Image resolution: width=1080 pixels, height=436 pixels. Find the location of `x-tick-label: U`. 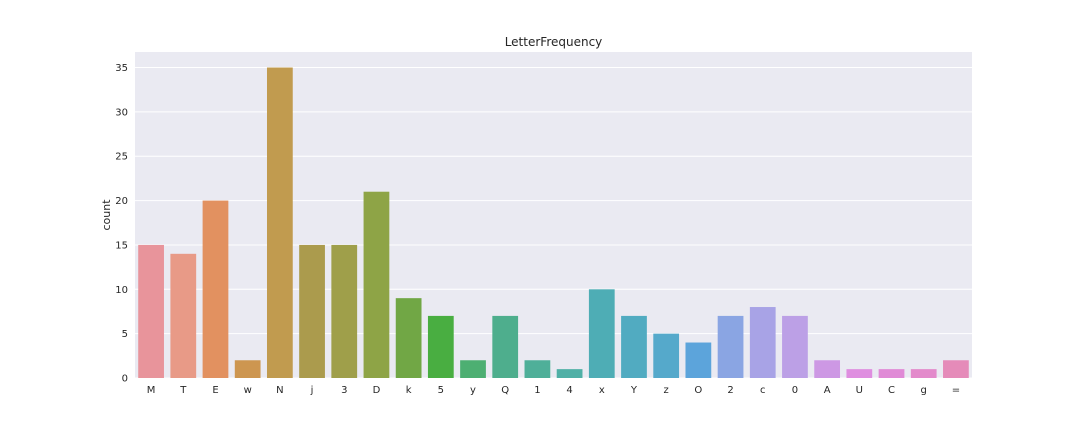

x-tick-label: U is located at coordinates (859, 390).